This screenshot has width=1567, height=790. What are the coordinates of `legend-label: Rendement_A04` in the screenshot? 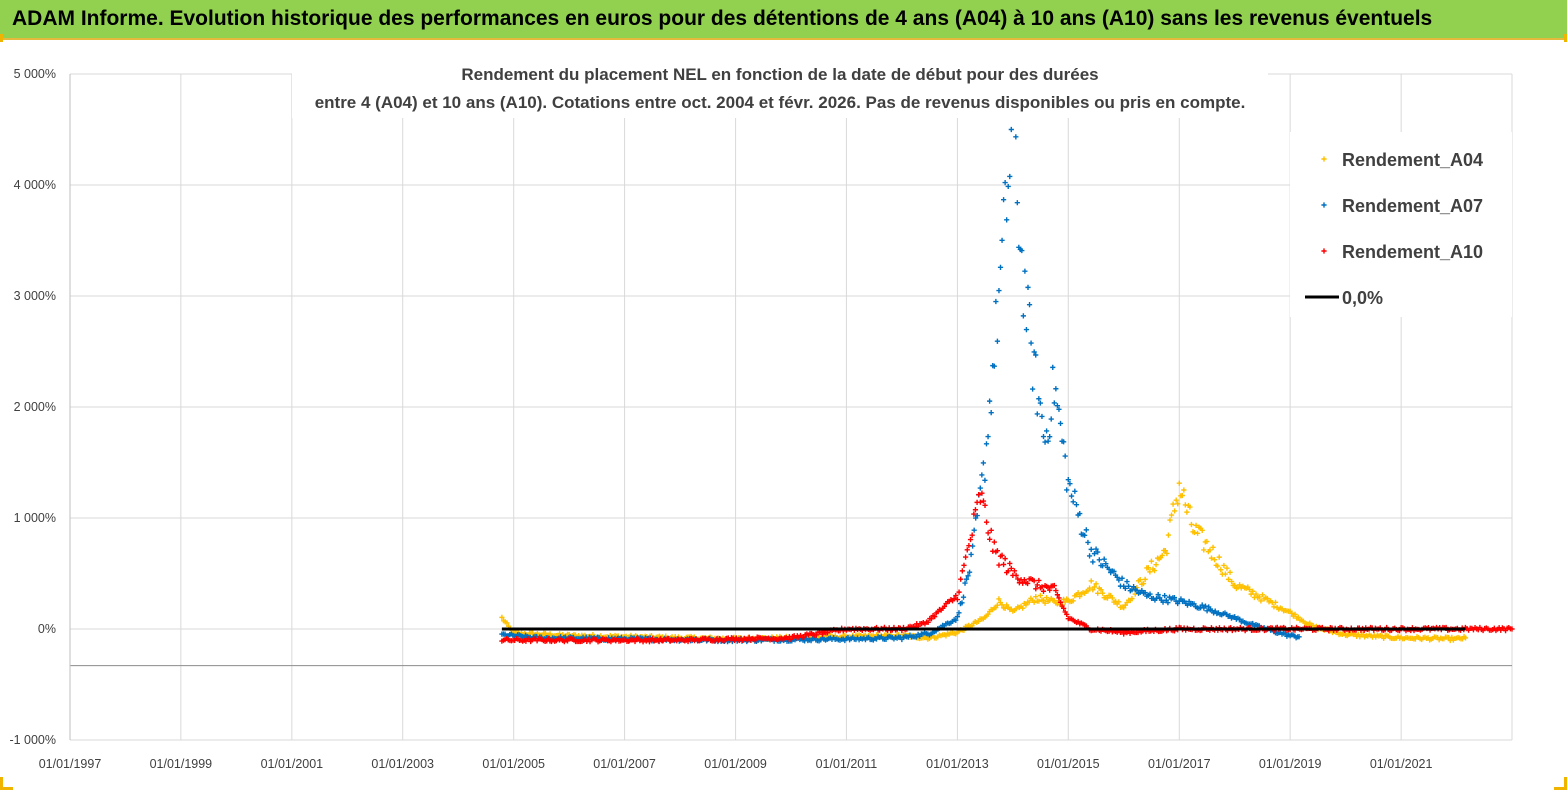 It's located at (1412, 160).